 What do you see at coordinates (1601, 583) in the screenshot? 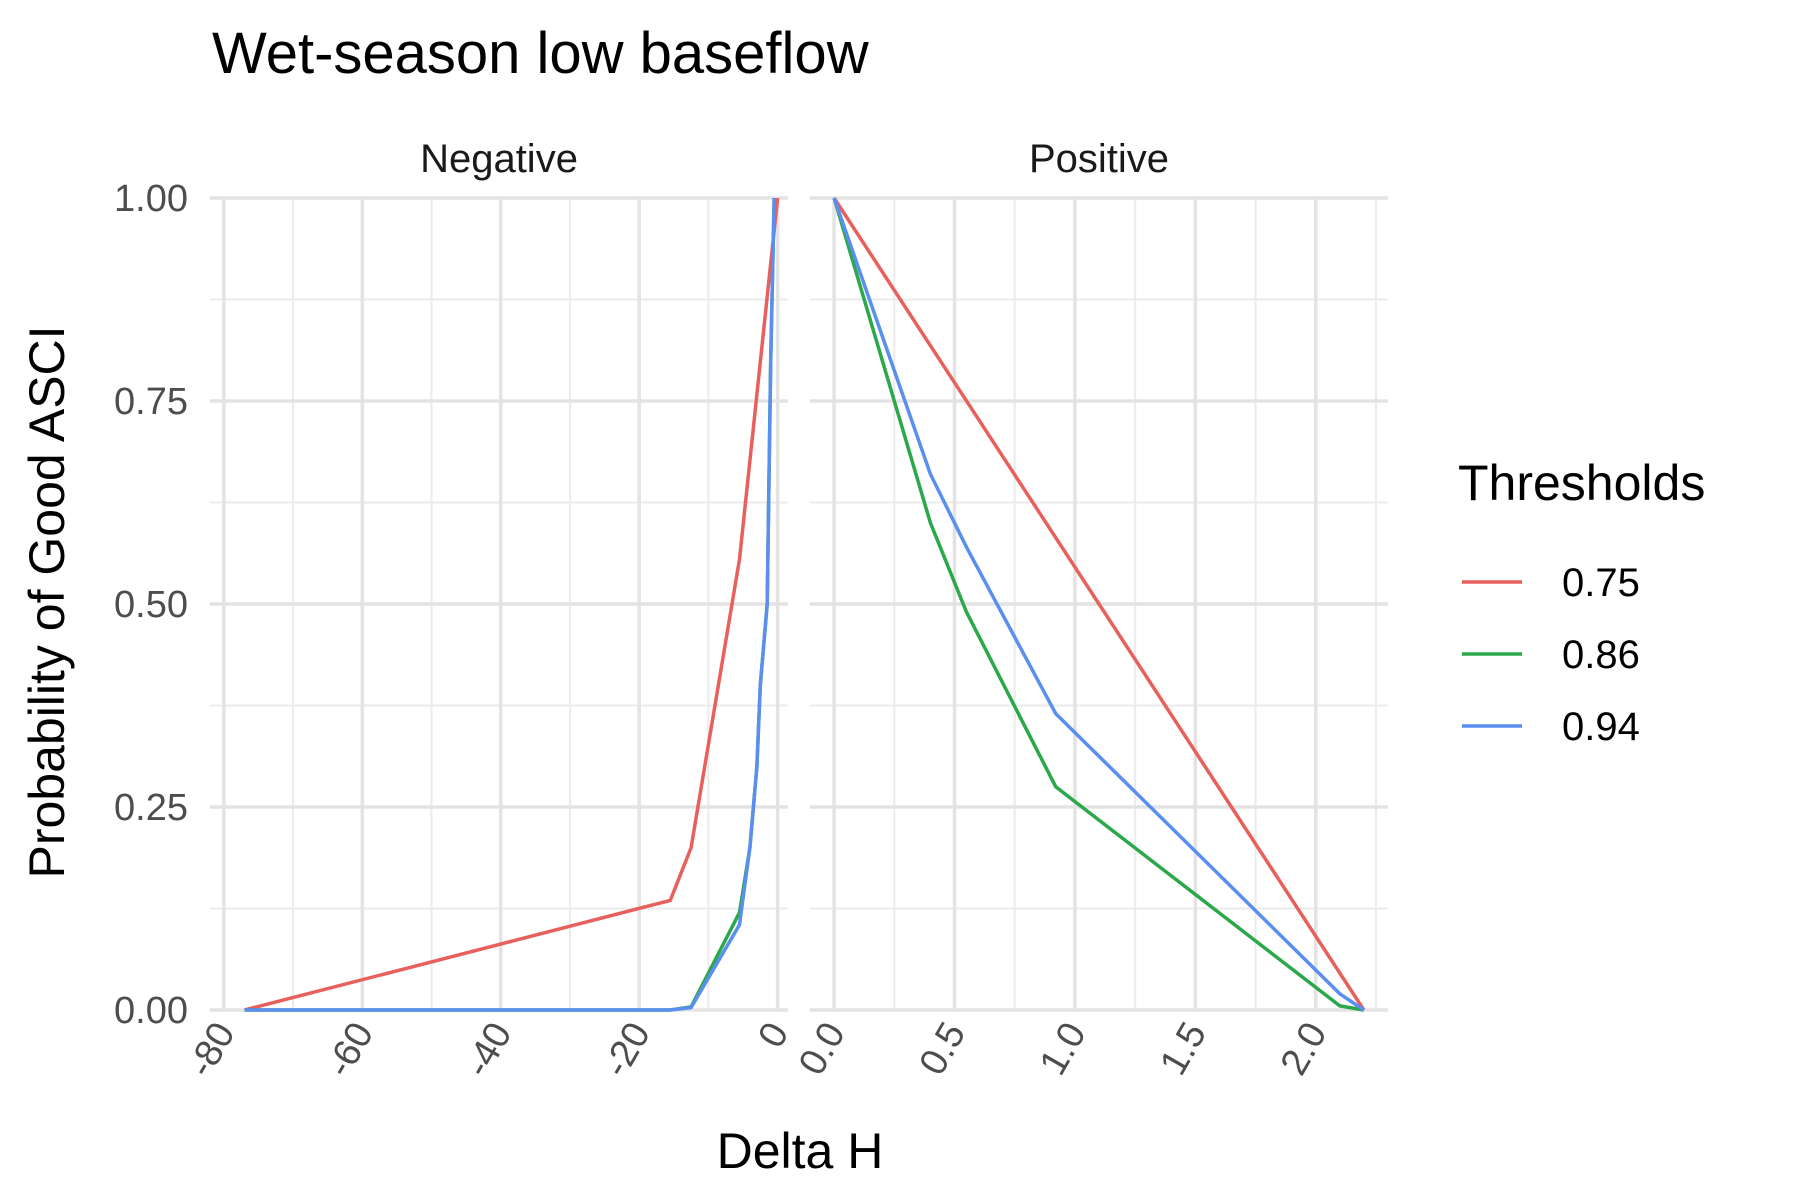
I see `legend-label-0-75: 0.75` at bounding box center [1601, 583].